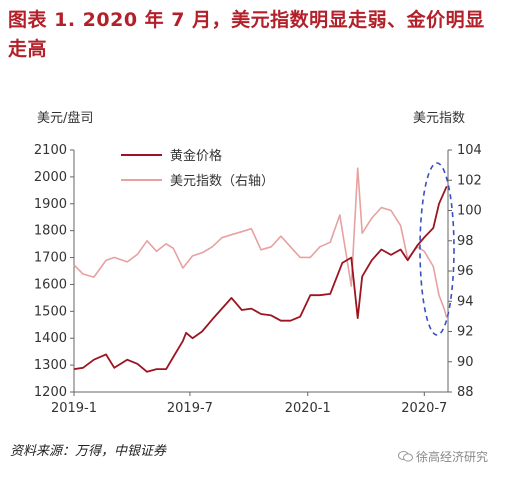 The width and height of the screenshot is (519, 480). What do you see at coordinates (88, 451) in the screenshot?
I see `source-note: 资料来源：万得，中银证券` at bounding box center [88, 451].